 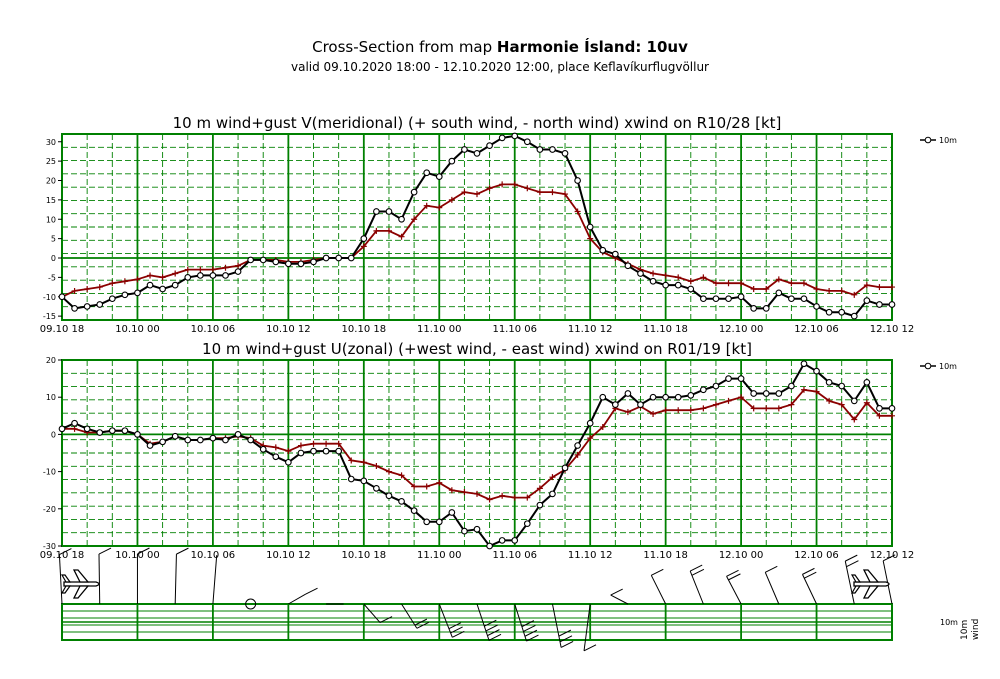 What do you see at coordinates (439, 329) in the screenshot?
I see `x-tick-label: 11.10 00` at bounding box center [439, 329].